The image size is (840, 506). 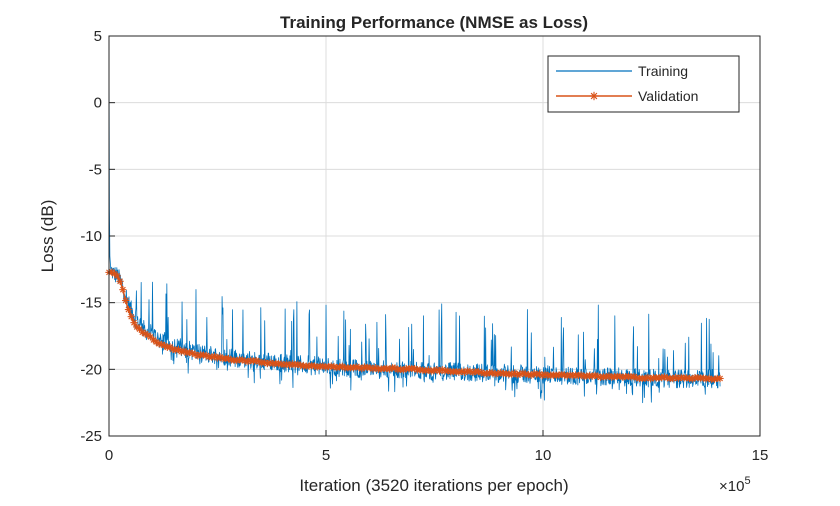 What do you see at coordinates (95, 169) in the screenshot?
I see `y-tick-label: -5` at bounding box center [95, 169].